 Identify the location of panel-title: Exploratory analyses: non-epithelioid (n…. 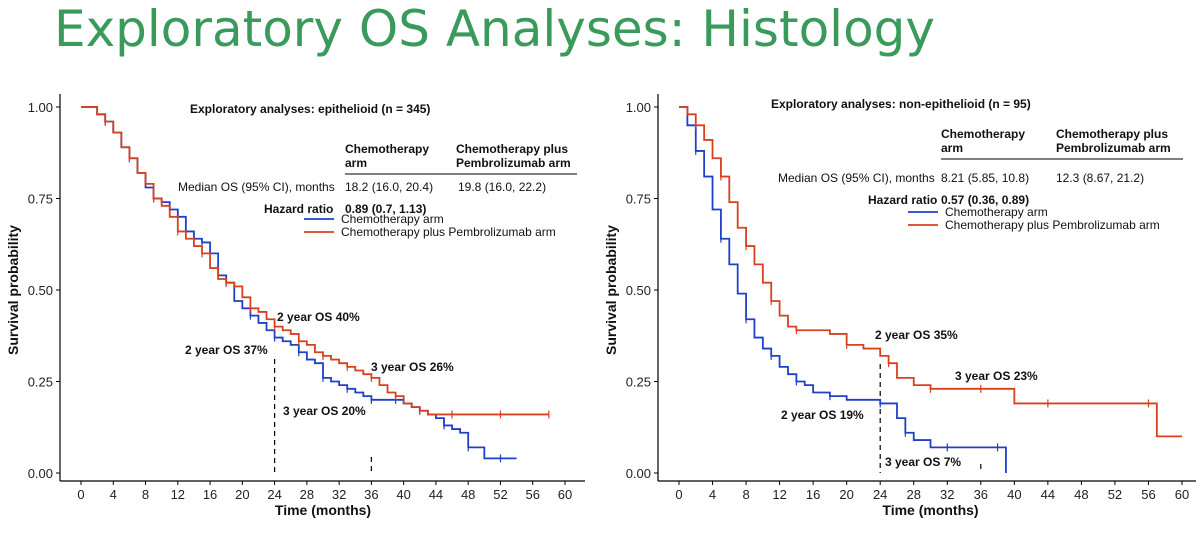
(901, 104).